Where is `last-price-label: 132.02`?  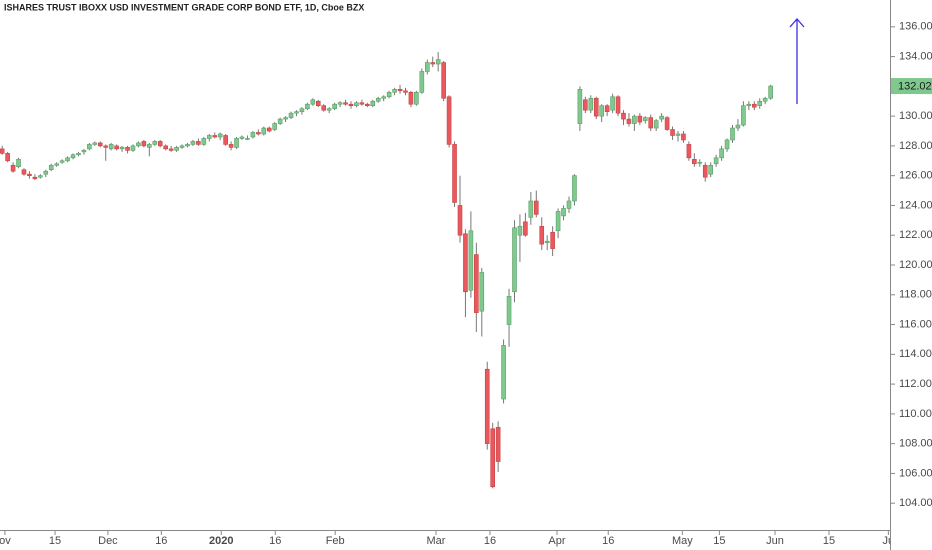 last-price-label: 132.02 is located at coordinates (915, 86).